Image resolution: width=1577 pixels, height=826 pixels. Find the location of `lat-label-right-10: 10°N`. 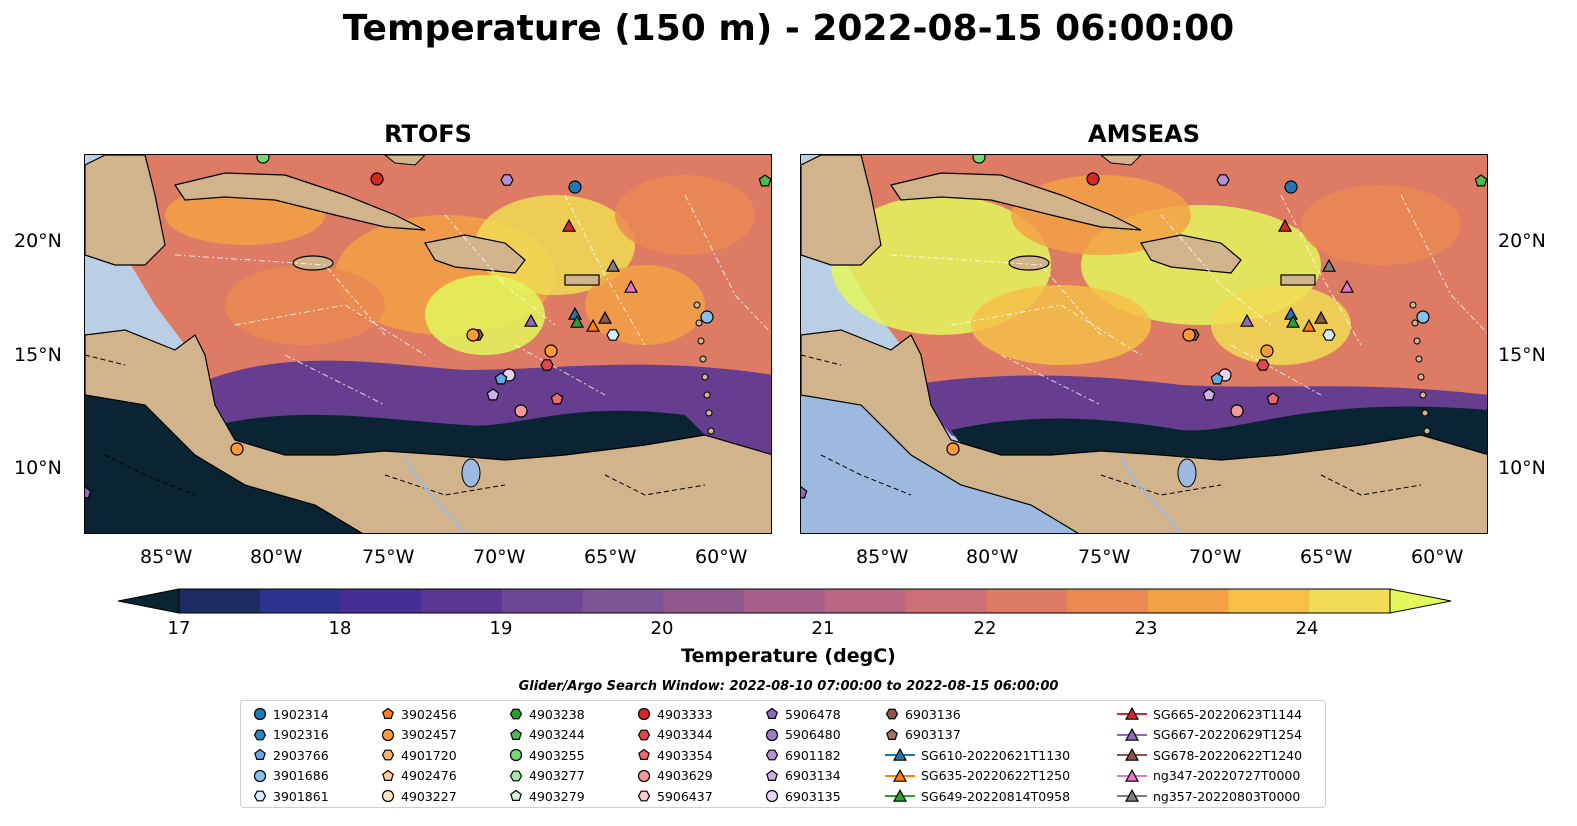

lat-label-right-10: 10°N is located at coordinates (1522, 468).